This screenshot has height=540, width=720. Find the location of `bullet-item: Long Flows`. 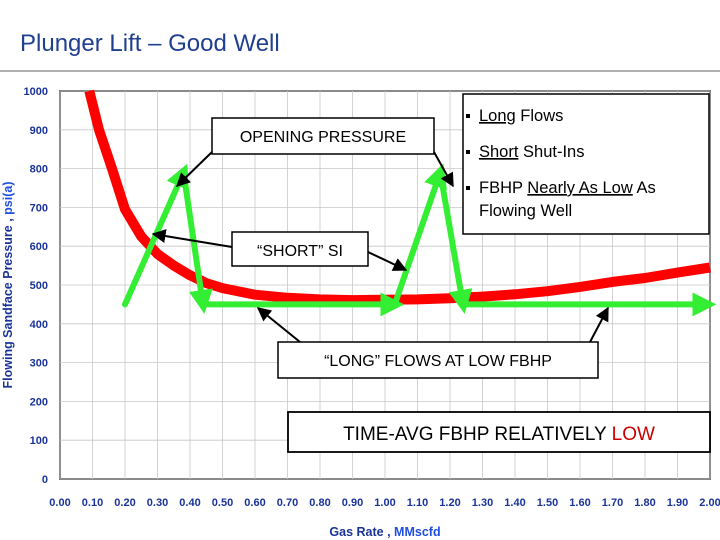

bullet-item: Long Flows is located at coordinates (521, 116).